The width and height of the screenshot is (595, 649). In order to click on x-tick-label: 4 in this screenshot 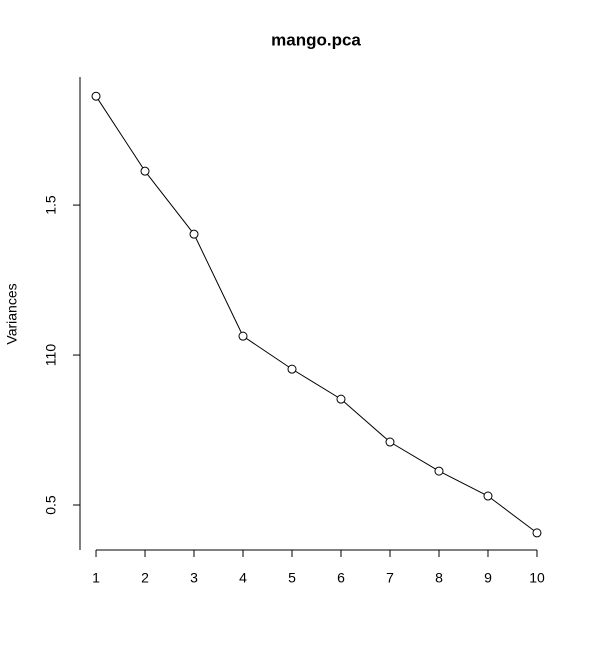, I will do `click(243, 578)`.